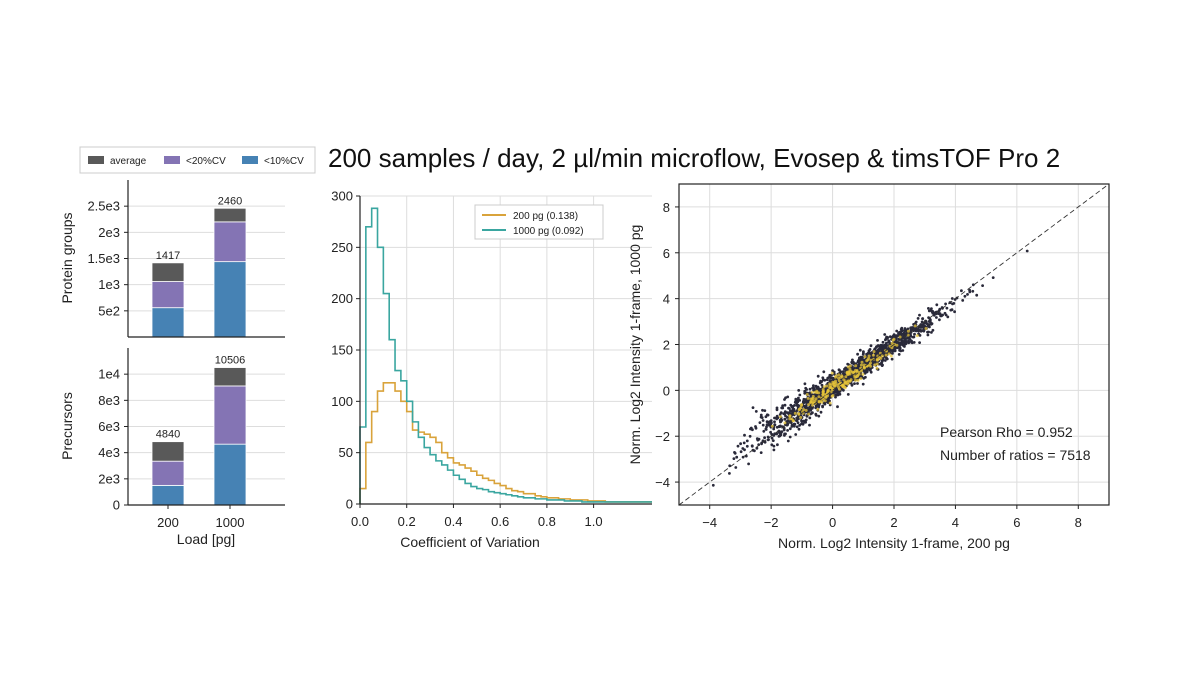 The height and width of the screenshot is (674, 1200). Describe the element at coordinates (342, 196) in the screenshot. I see `y-tick-label: 300` at that location.